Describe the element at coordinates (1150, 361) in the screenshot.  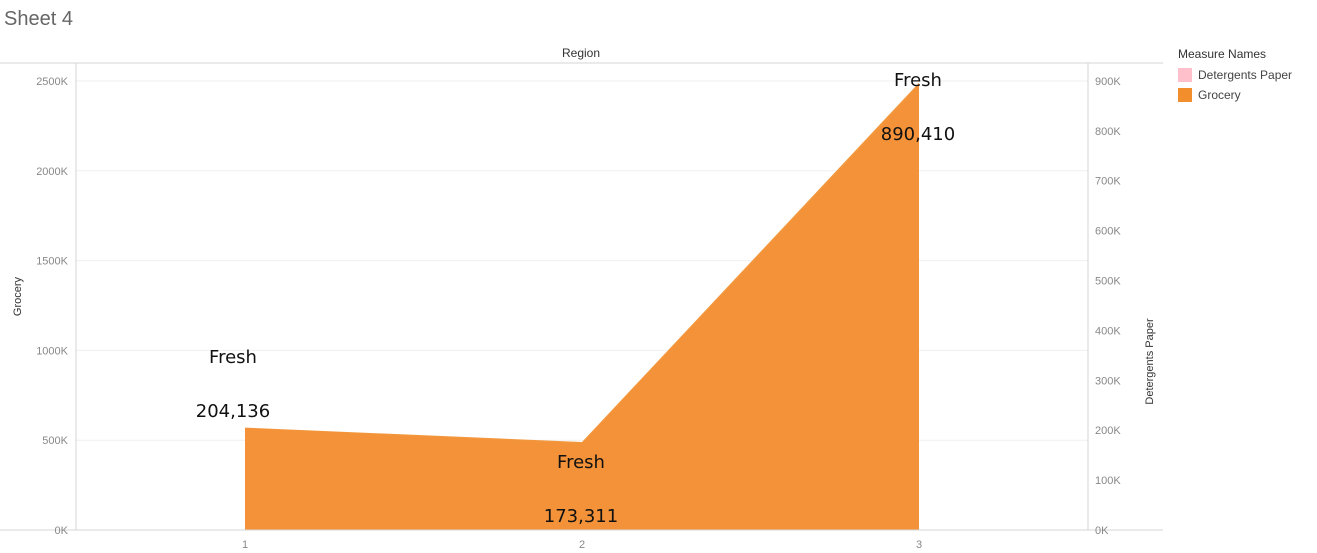
I see `y-right-axis-title: Detergents Paper` at that location.